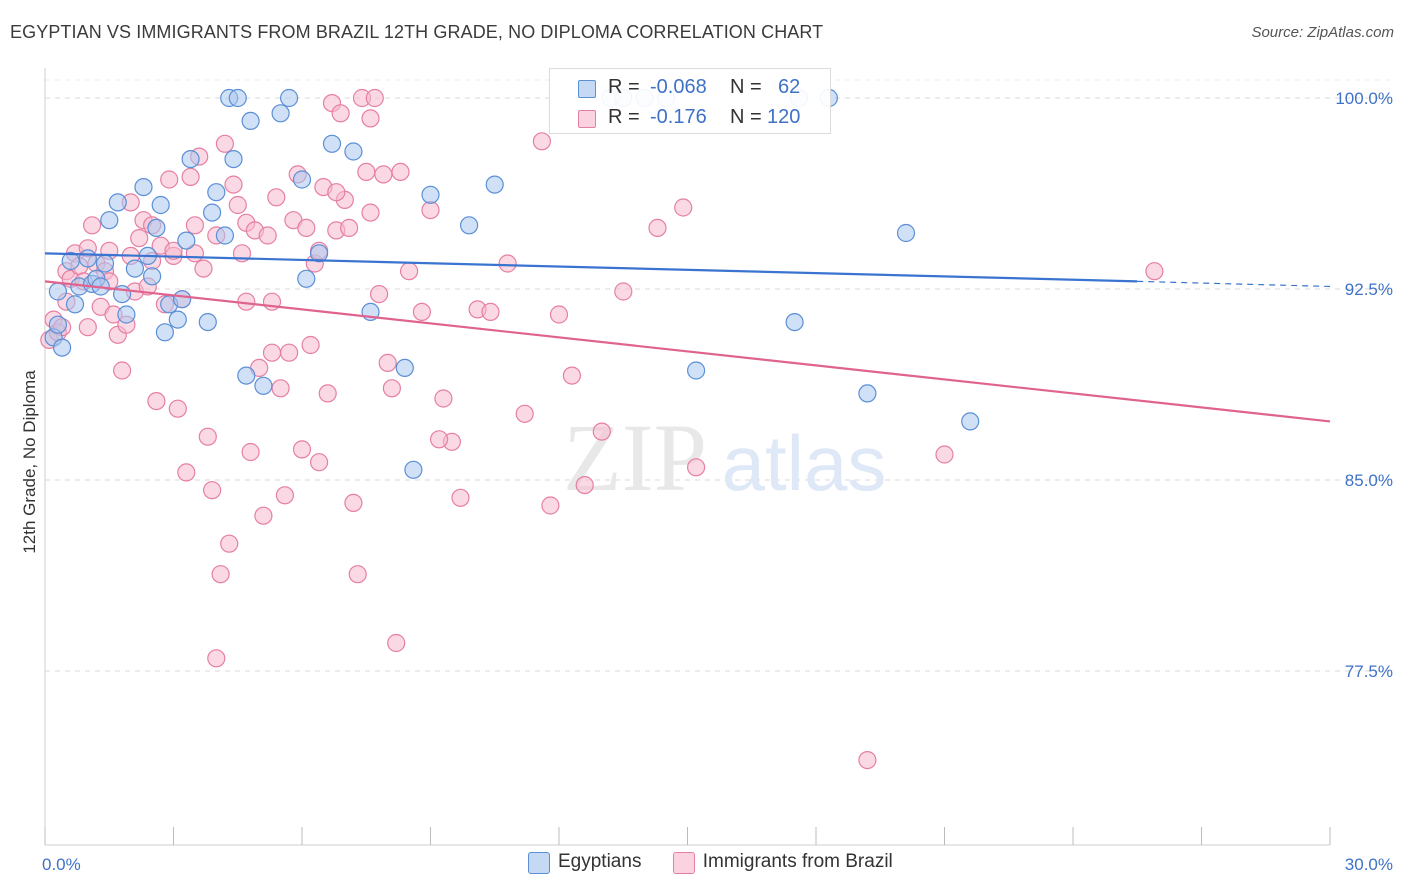 The image size is (1406, 892). I want to click on legend-item-egyptians: Egyptians, so click(585, 862).